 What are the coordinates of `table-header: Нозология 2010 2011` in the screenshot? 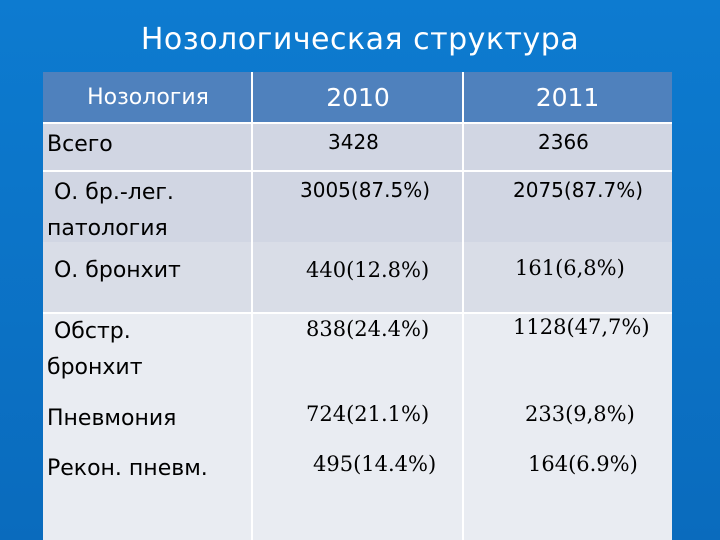 It's located at (357, 97).